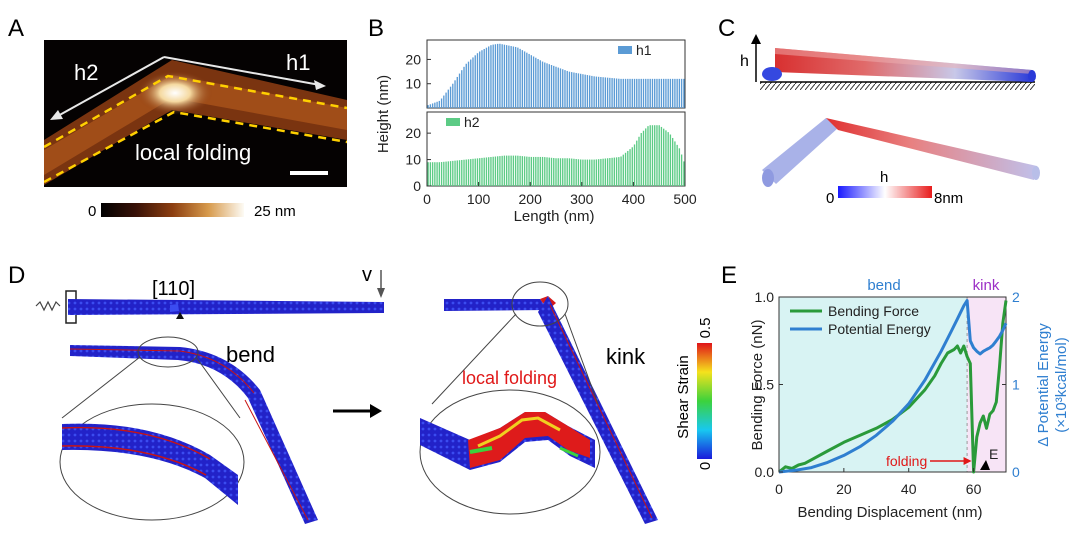 The width and height of the screenshot is (1080, 543). Describe the element at coordinates (1016, 385) in the screenshot. I see `chart-e-y2tick-label: 1` at that location.